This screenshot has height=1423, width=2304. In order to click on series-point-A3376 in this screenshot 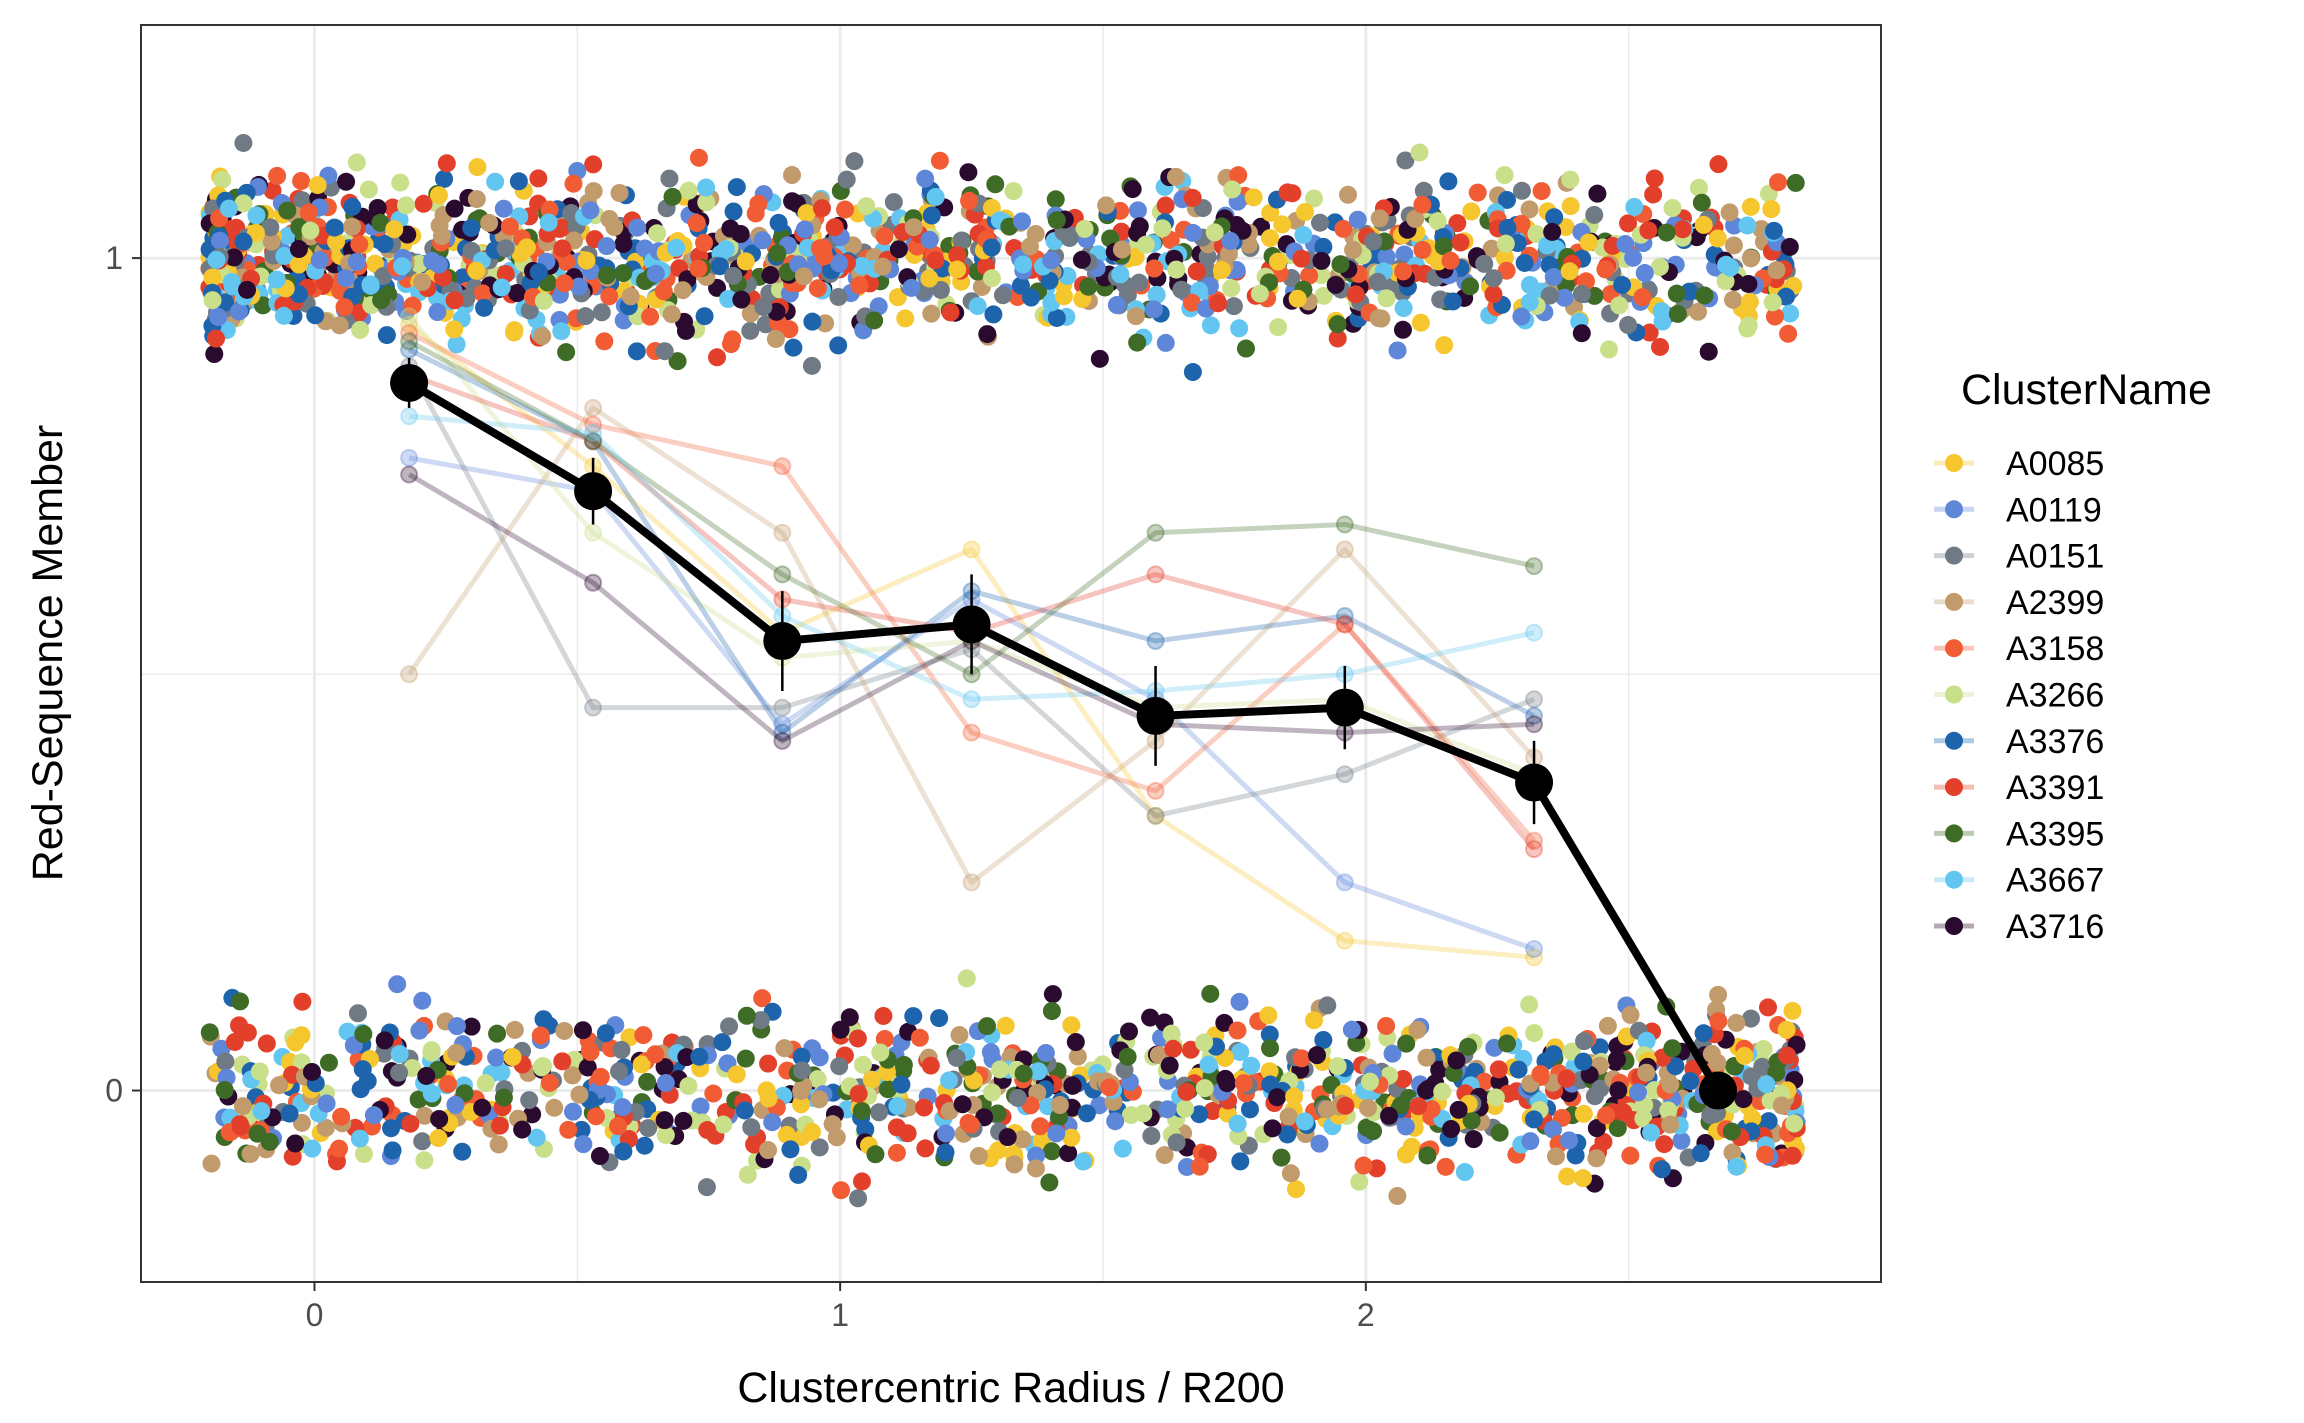, I will do `click(1155, 641)`.